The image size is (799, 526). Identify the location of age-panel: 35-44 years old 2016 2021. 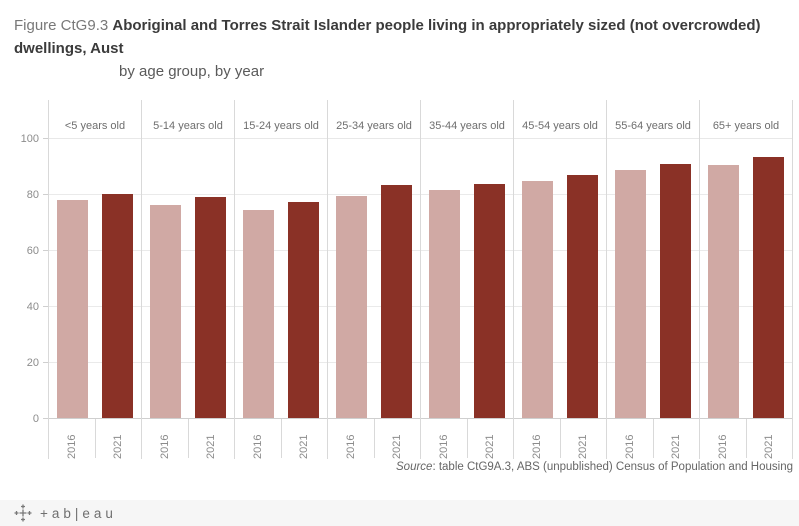
(466, 279).